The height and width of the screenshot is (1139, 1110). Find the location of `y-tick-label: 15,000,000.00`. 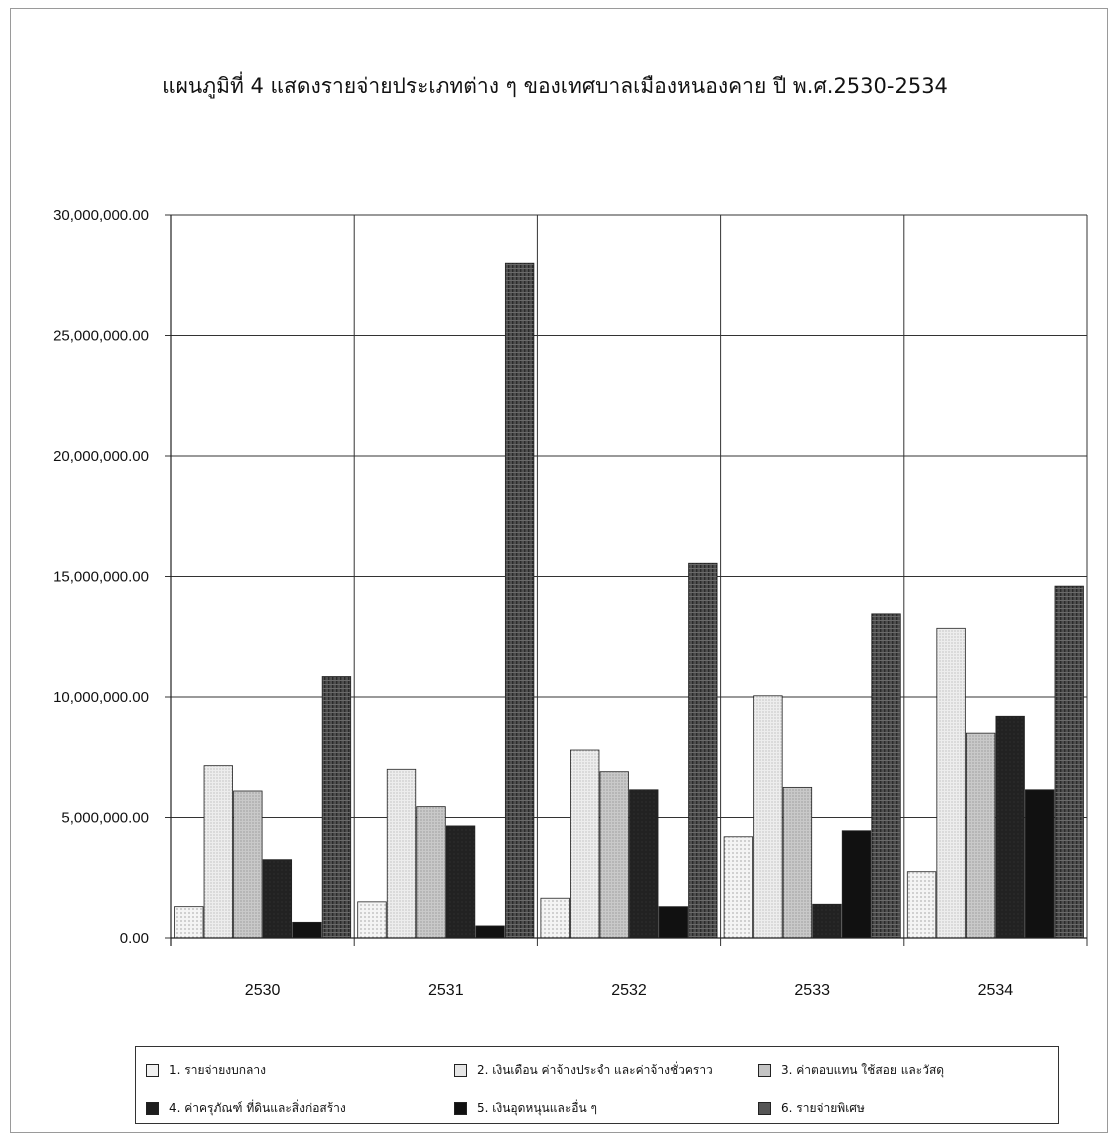

y-tick-label: 15,000,000.00 is located at coordinates (101, 577).